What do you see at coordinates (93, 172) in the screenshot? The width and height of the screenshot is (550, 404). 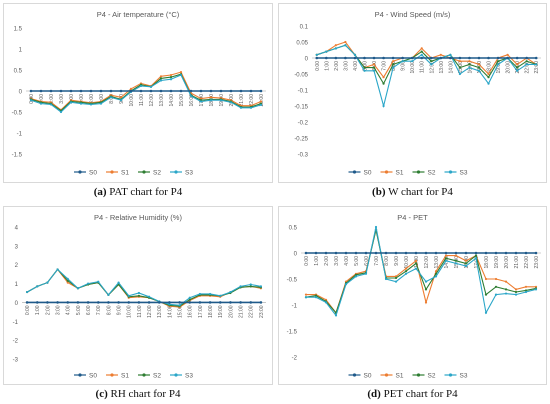 I see `legend-label-s0: S0` at bounding box center [93, 172].